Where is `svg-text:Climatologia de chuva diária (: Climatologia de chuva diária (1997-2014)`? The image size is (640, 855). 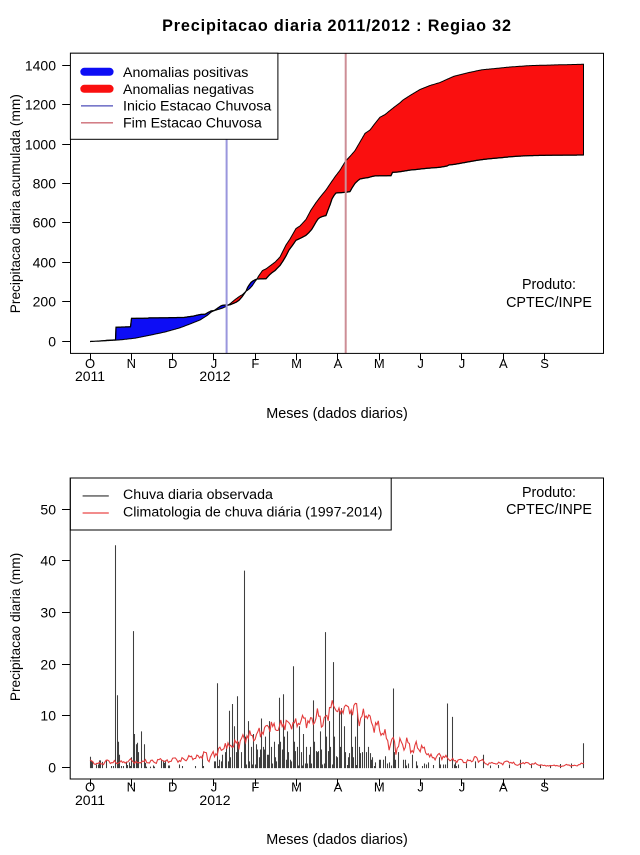 svg-text:Climatologia de chuva diária (: Climatologia de chuva diária (1997-2014) is located at coordinates (252, 512).